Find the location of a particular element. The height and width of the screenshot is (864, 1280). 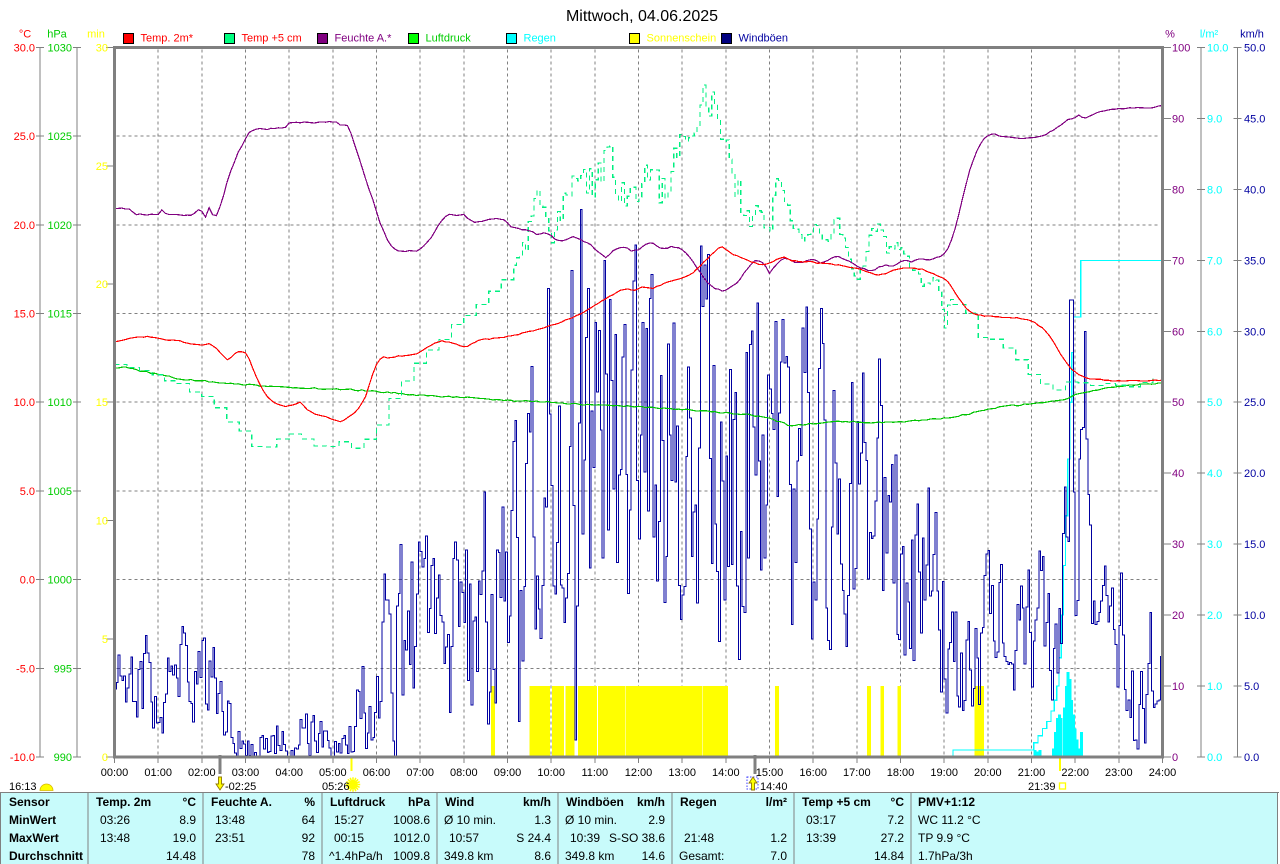

svg-text: -5.0 is located at coordinates (25, 669).